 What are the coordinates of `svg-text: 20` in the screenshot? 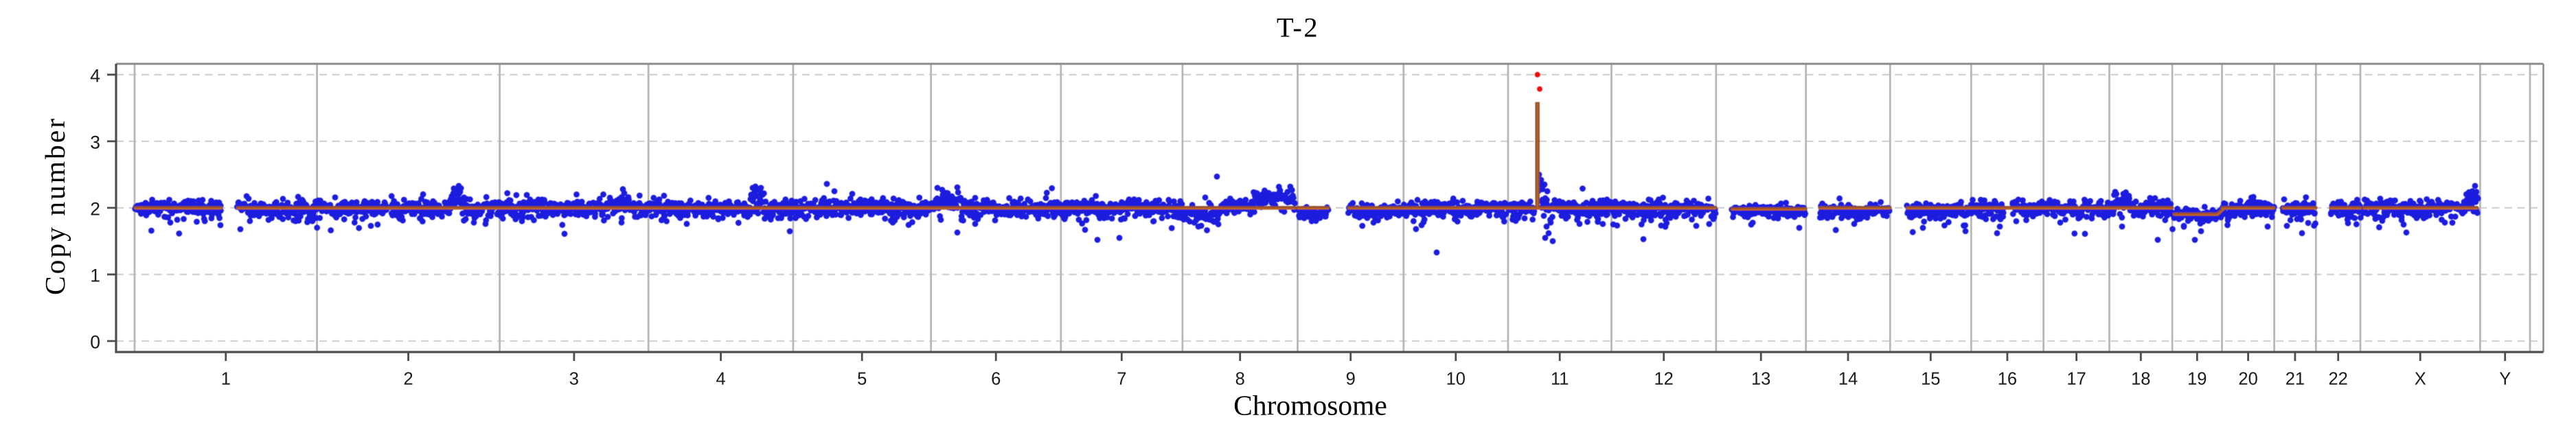 It's located at (2247, 379).